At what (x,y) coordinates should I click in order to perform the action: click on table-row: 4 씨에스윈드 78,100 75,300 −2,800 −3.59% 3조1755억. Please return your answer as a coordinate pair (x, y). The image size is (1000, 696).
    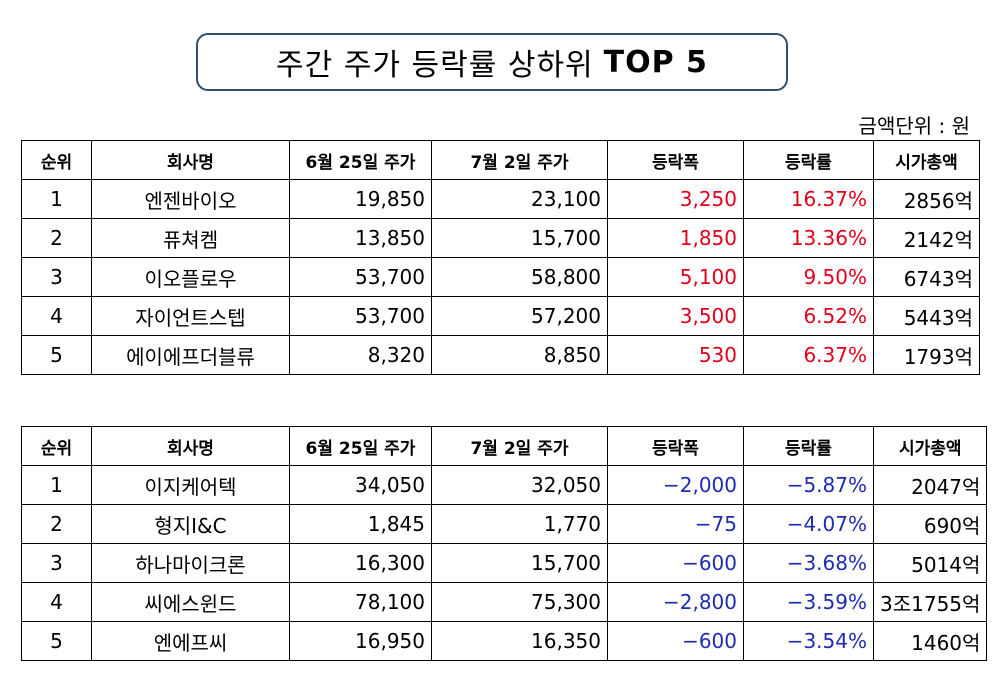
    Looking at the image, I should click on (504, 602).